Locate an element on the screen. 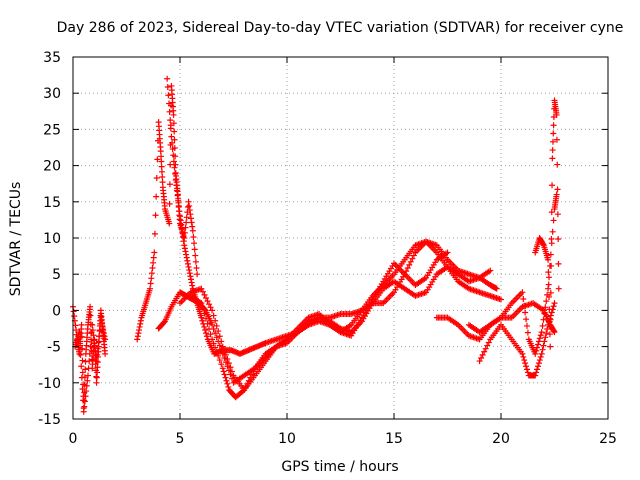 The height and width of the screenshot is (480, 640). series-seg-k is located at coordinates (547, 223).